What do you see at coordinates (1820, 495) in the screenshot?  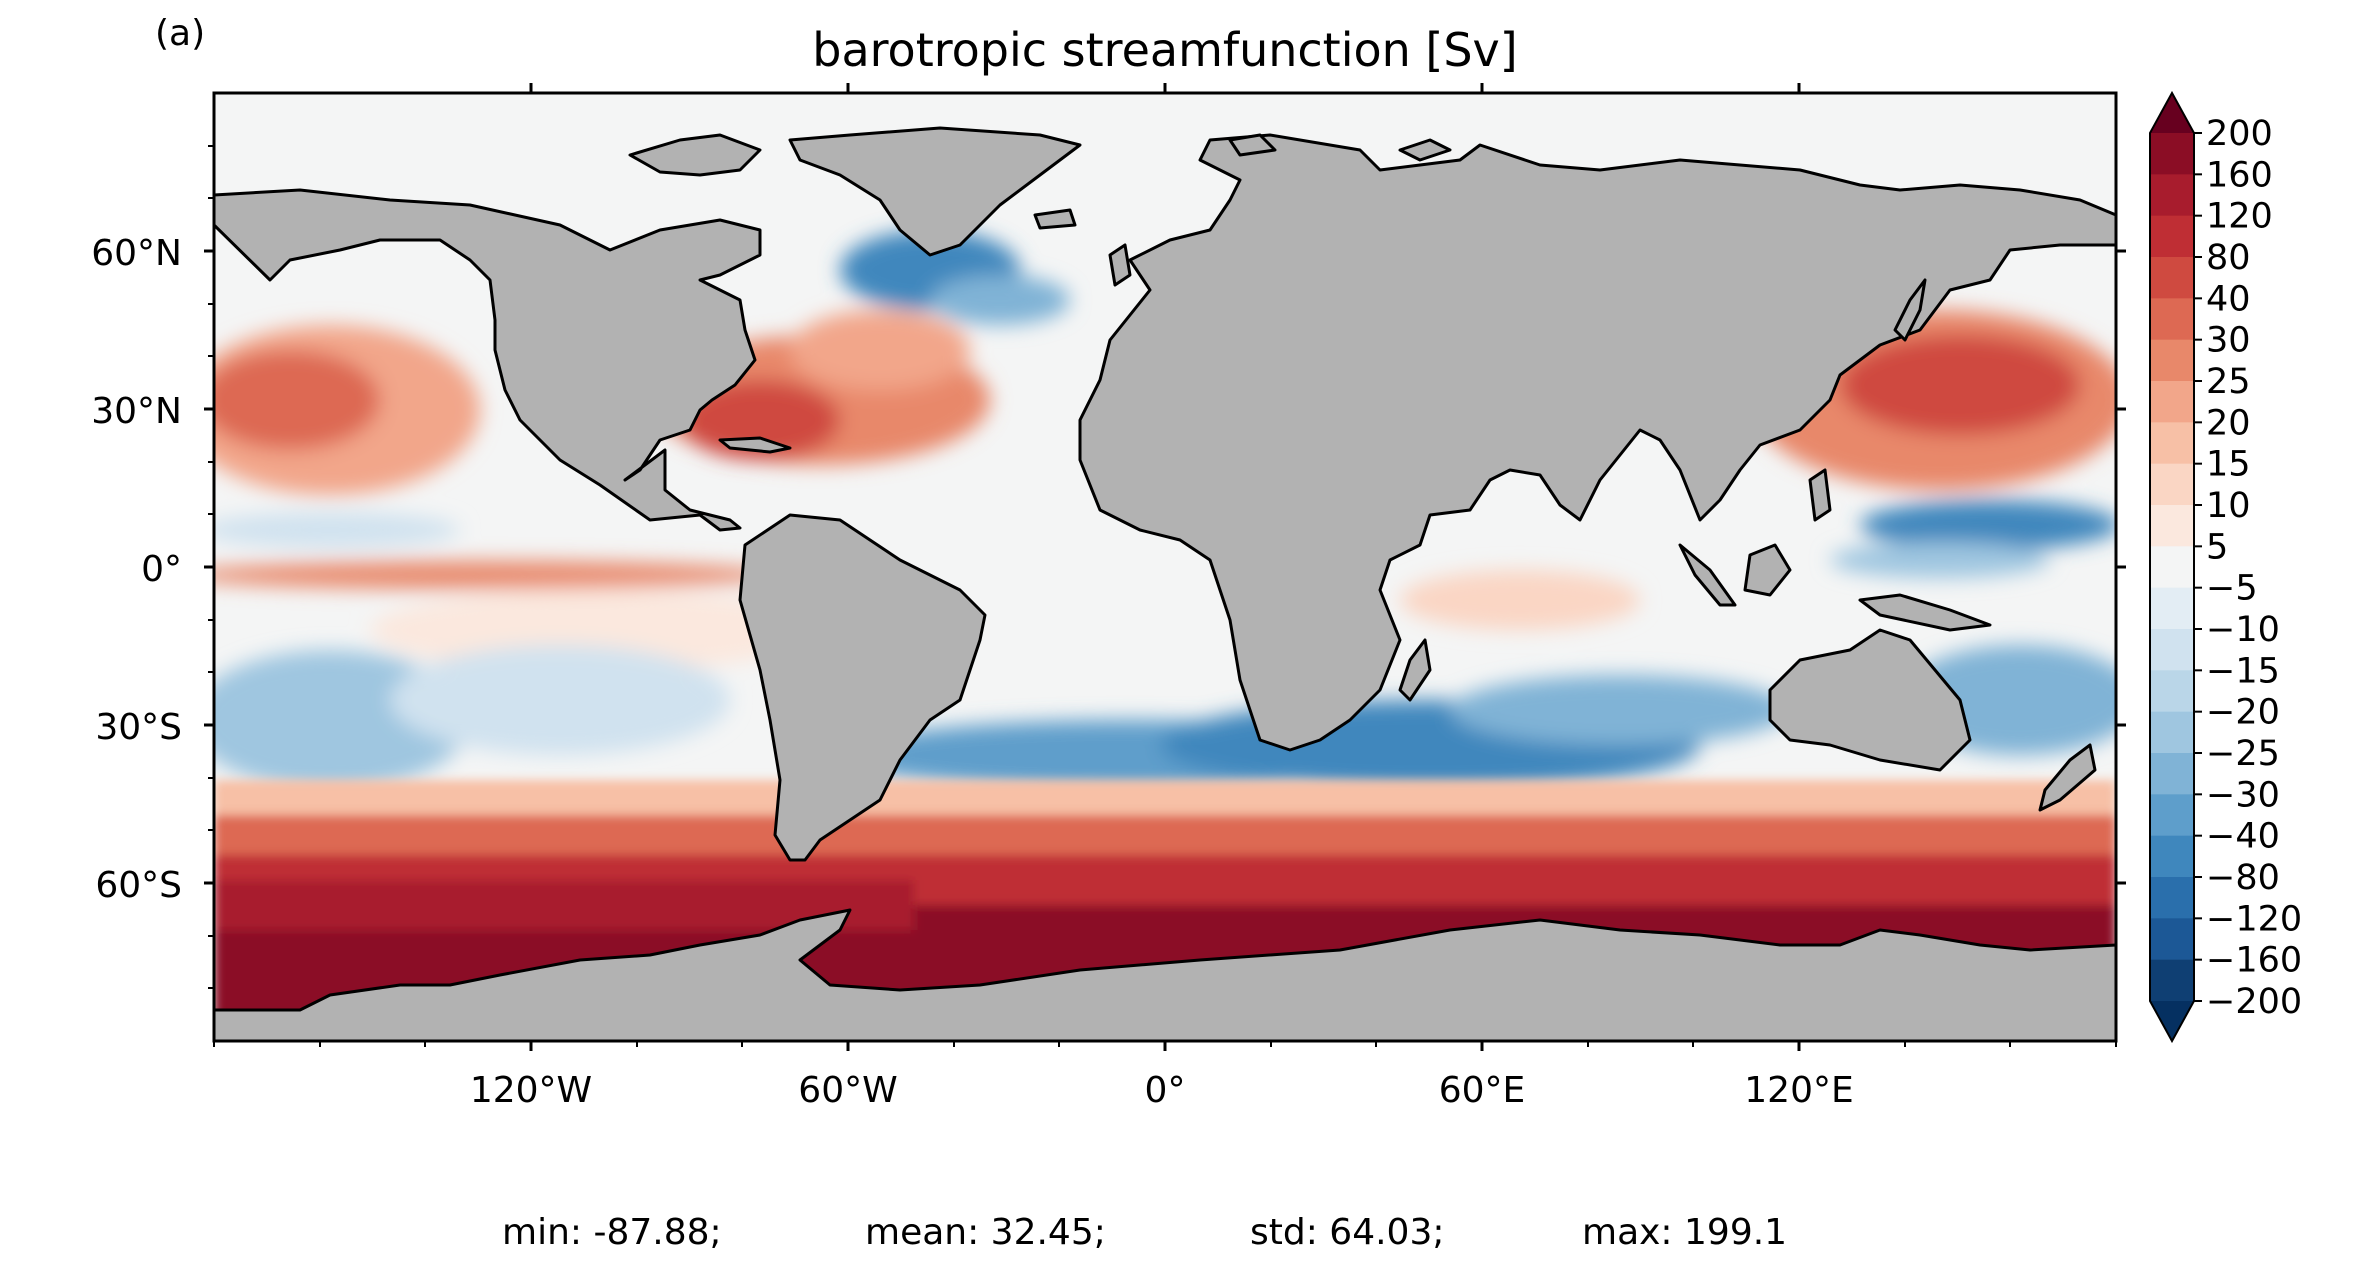 I see `philippines` at bounding box center [1820, 495].